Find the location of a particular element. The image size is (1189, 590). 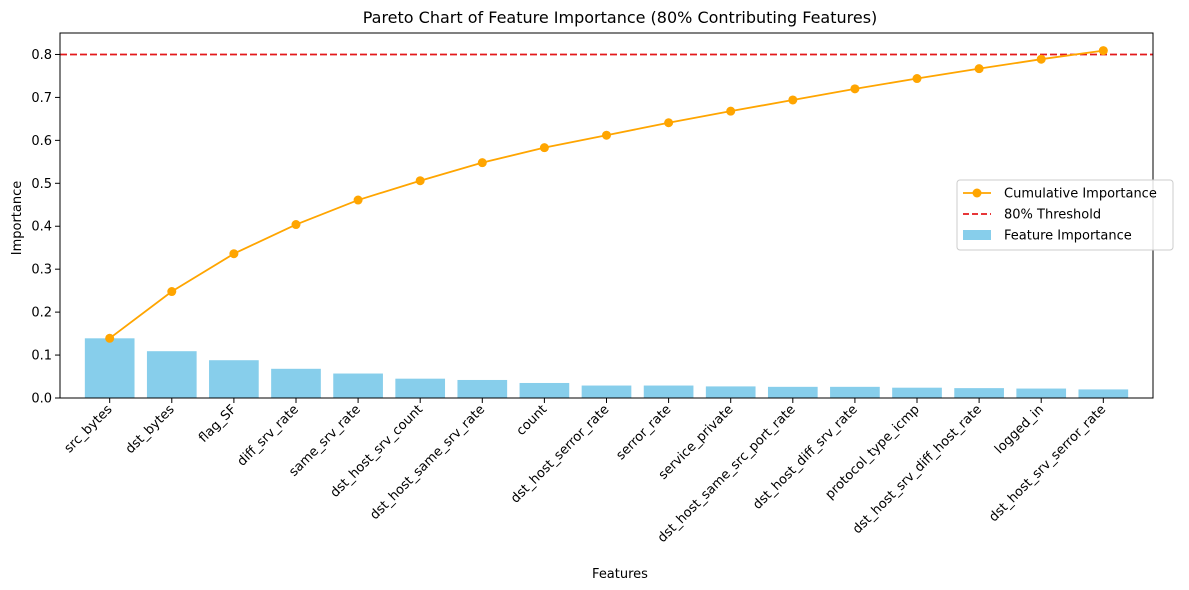

legend-label: Feature Importance is located at coordinates (1068, 236).